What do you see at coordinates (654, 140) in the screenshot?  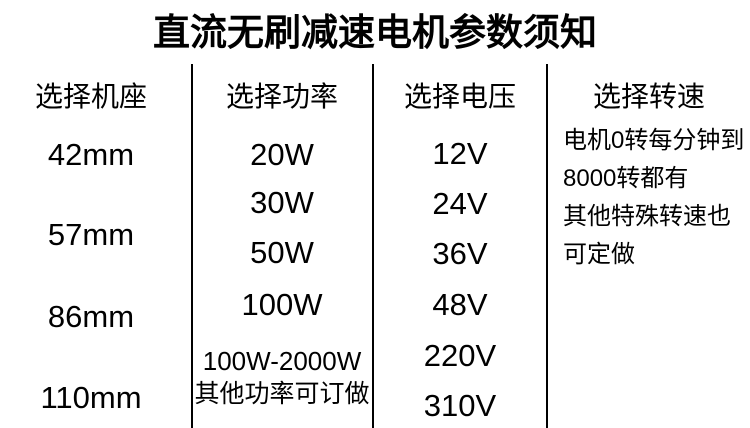 I see `speed-note-line-1: 电机0转每分钟到` at bounding box center [654, 140].